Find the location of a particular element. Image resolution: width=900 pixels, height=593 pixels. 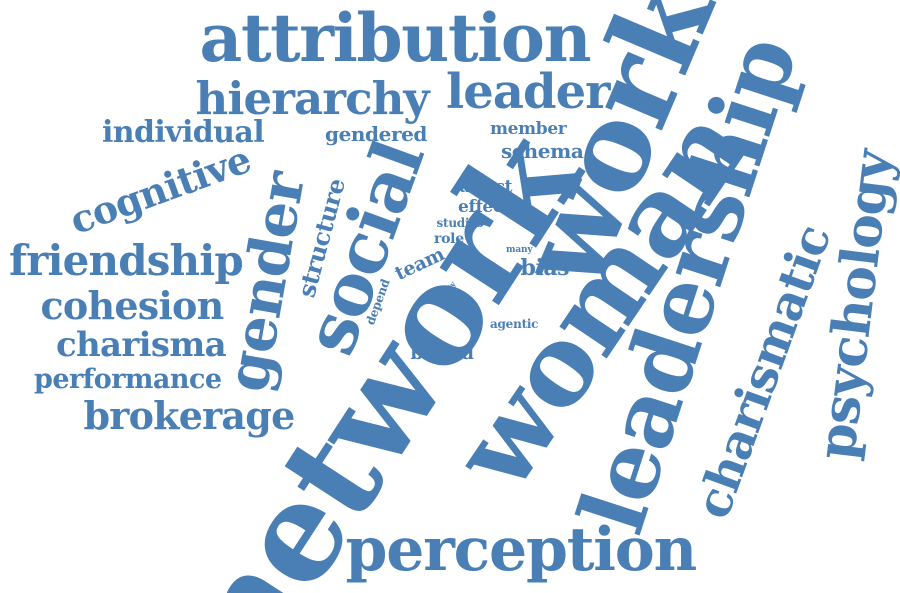

word-studies: studies is located at coordinates (460, 223).